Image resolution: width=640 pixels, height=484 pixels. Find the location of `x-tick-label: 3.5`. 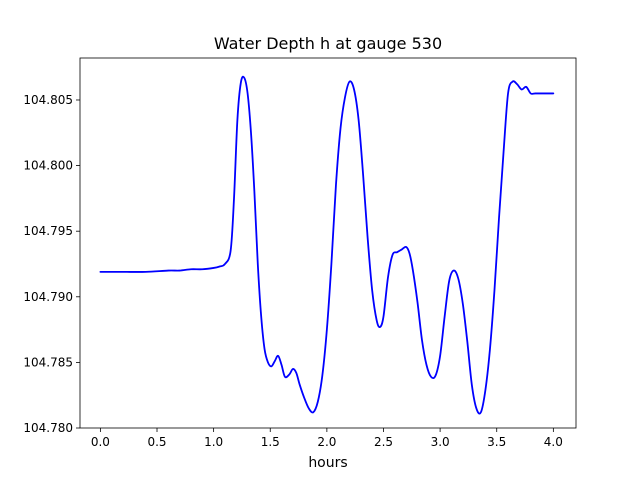

x-tick-label: 3.5 is located at coordinates (496, 442).